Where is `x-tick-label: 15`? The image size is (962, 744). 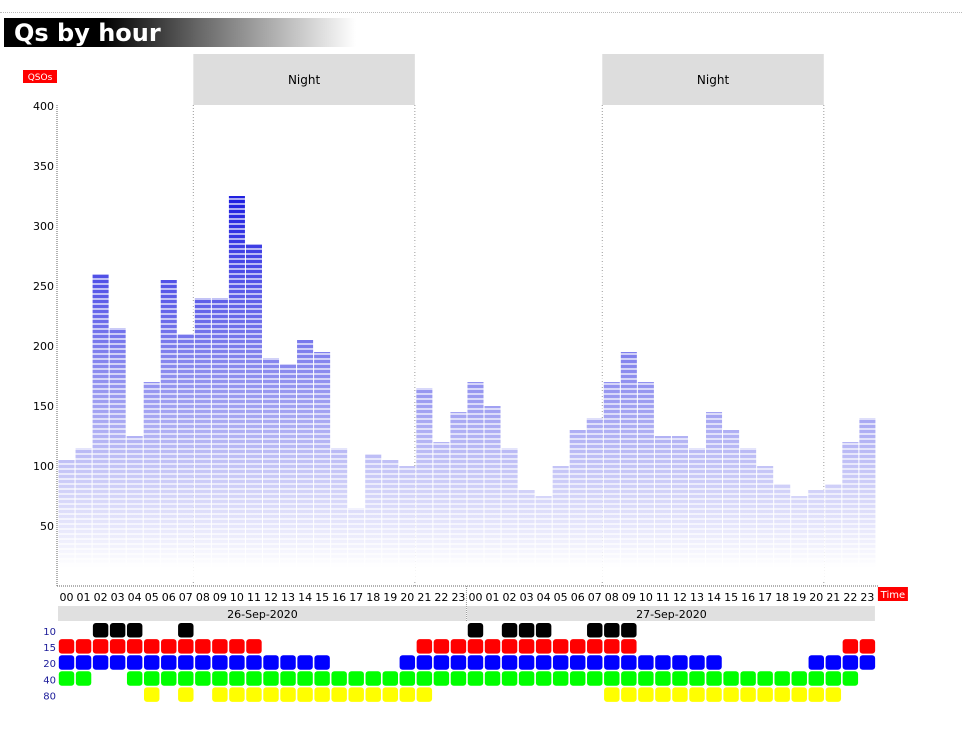
x-tick-label: 15 is located at coordinates (731, 597).